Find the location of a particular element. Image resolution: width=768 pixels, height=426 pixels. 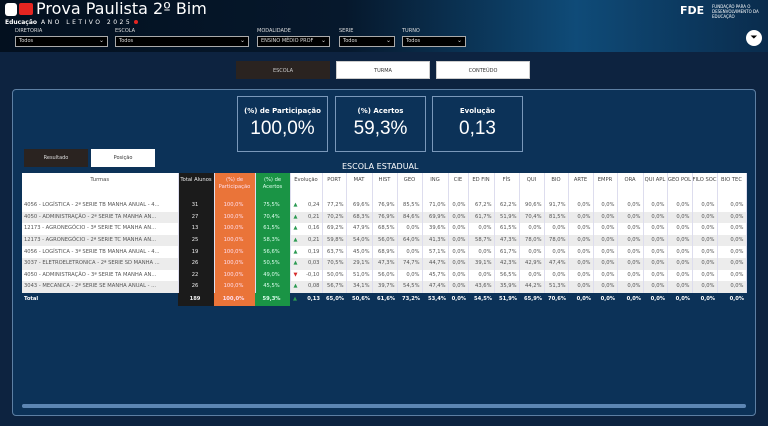

value-cell: 59,8% is located at coordinates (334, 240).